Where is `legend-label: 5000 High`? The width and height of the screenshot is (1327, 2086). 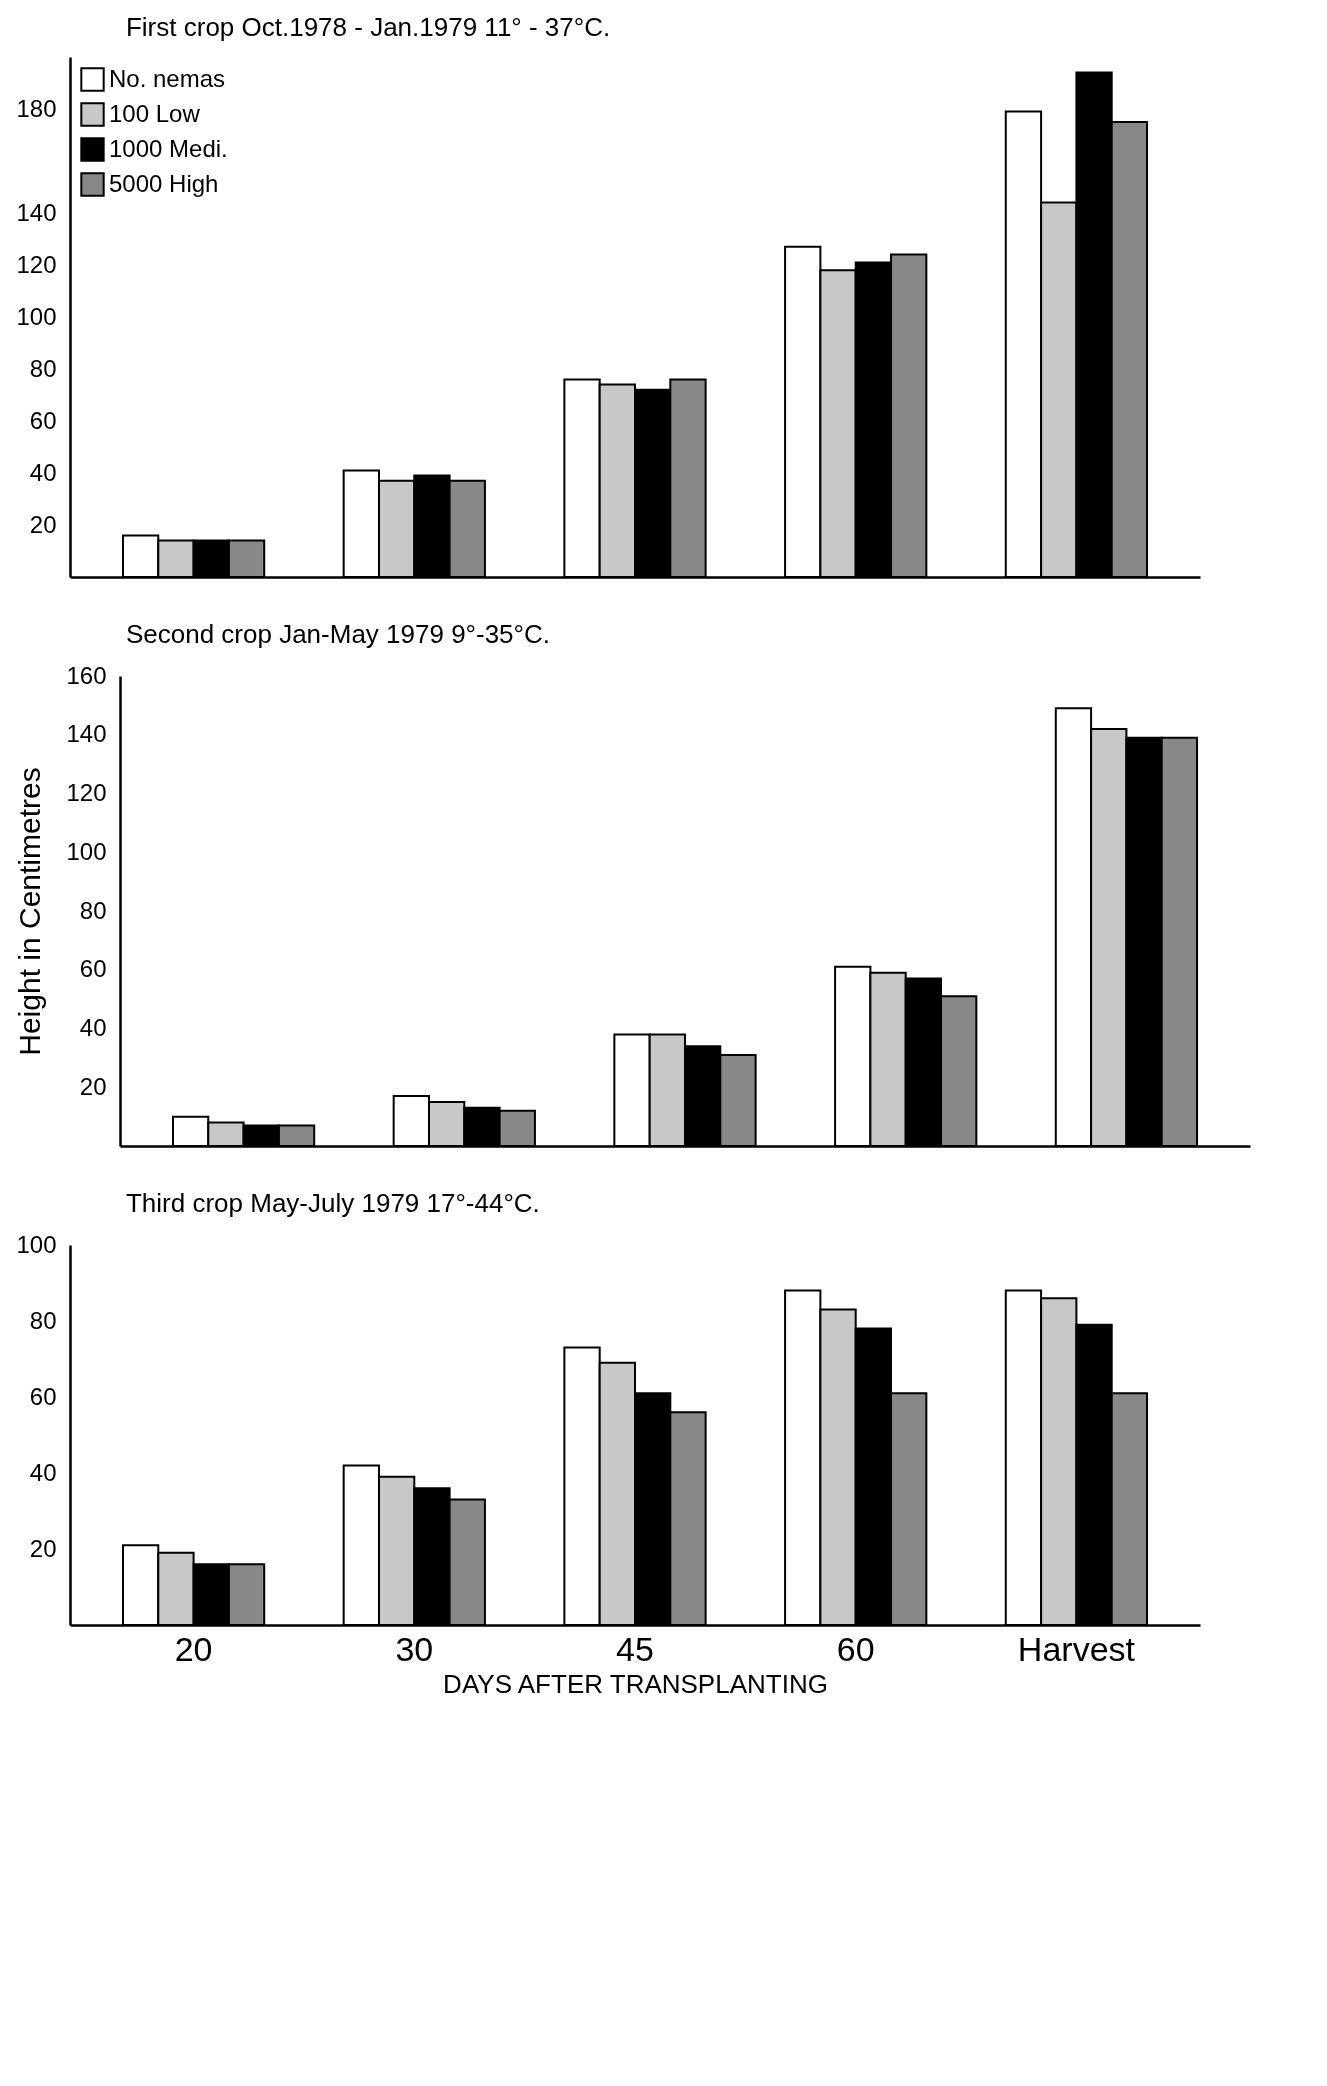 legend-label: 5000 High is located at coordinates (164, 183).